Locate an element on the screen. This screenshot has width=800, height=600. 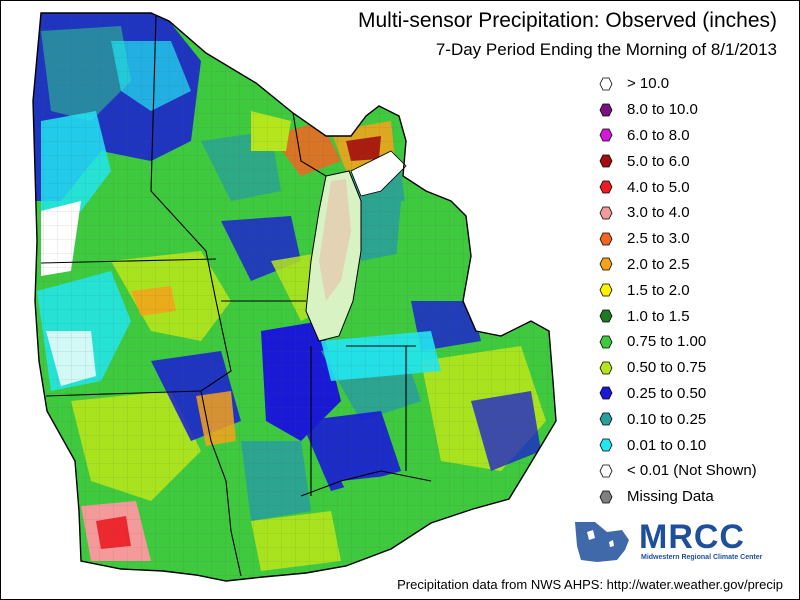
legend-item: 0.75 to 1.00 is located at coordinates (678, 342).